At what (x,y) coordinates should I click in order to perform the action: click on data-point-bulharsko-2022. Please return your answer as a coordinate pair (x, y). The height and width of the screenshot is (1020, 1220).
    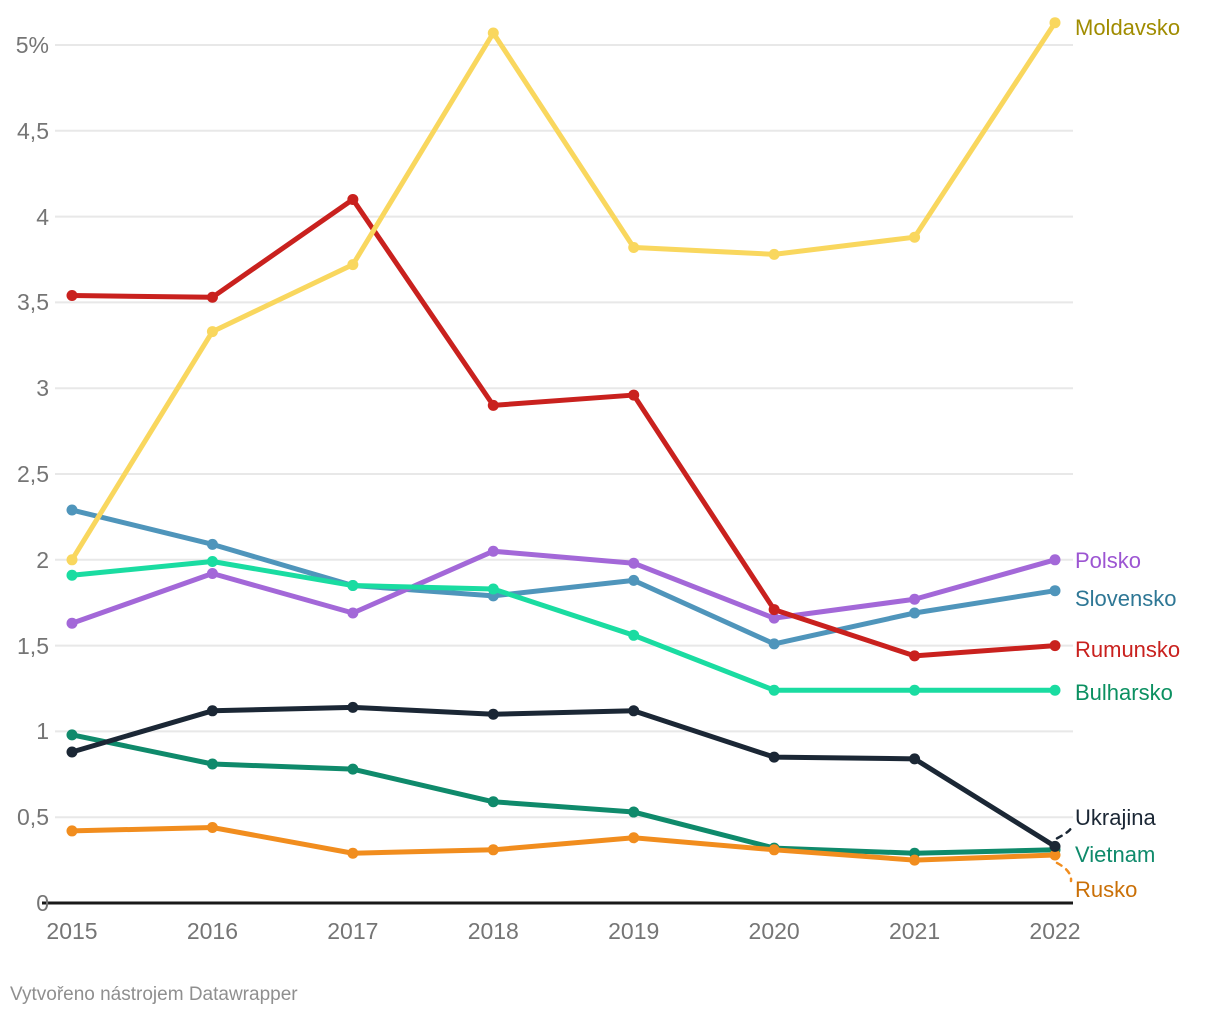
    Looking at the image, I should click on (1055, 690).